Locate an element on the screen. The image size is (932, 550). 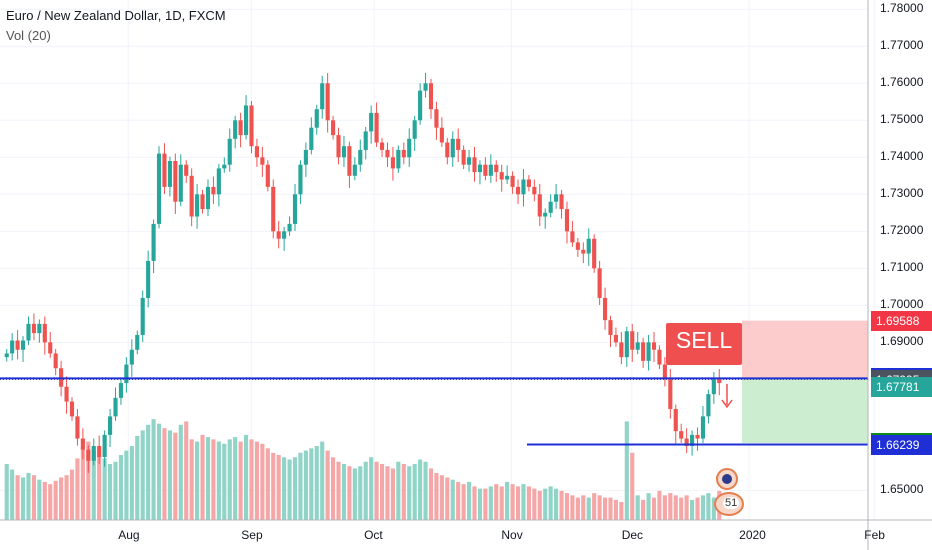
x-tick-label: Feb is located at coordinates (874, 535).